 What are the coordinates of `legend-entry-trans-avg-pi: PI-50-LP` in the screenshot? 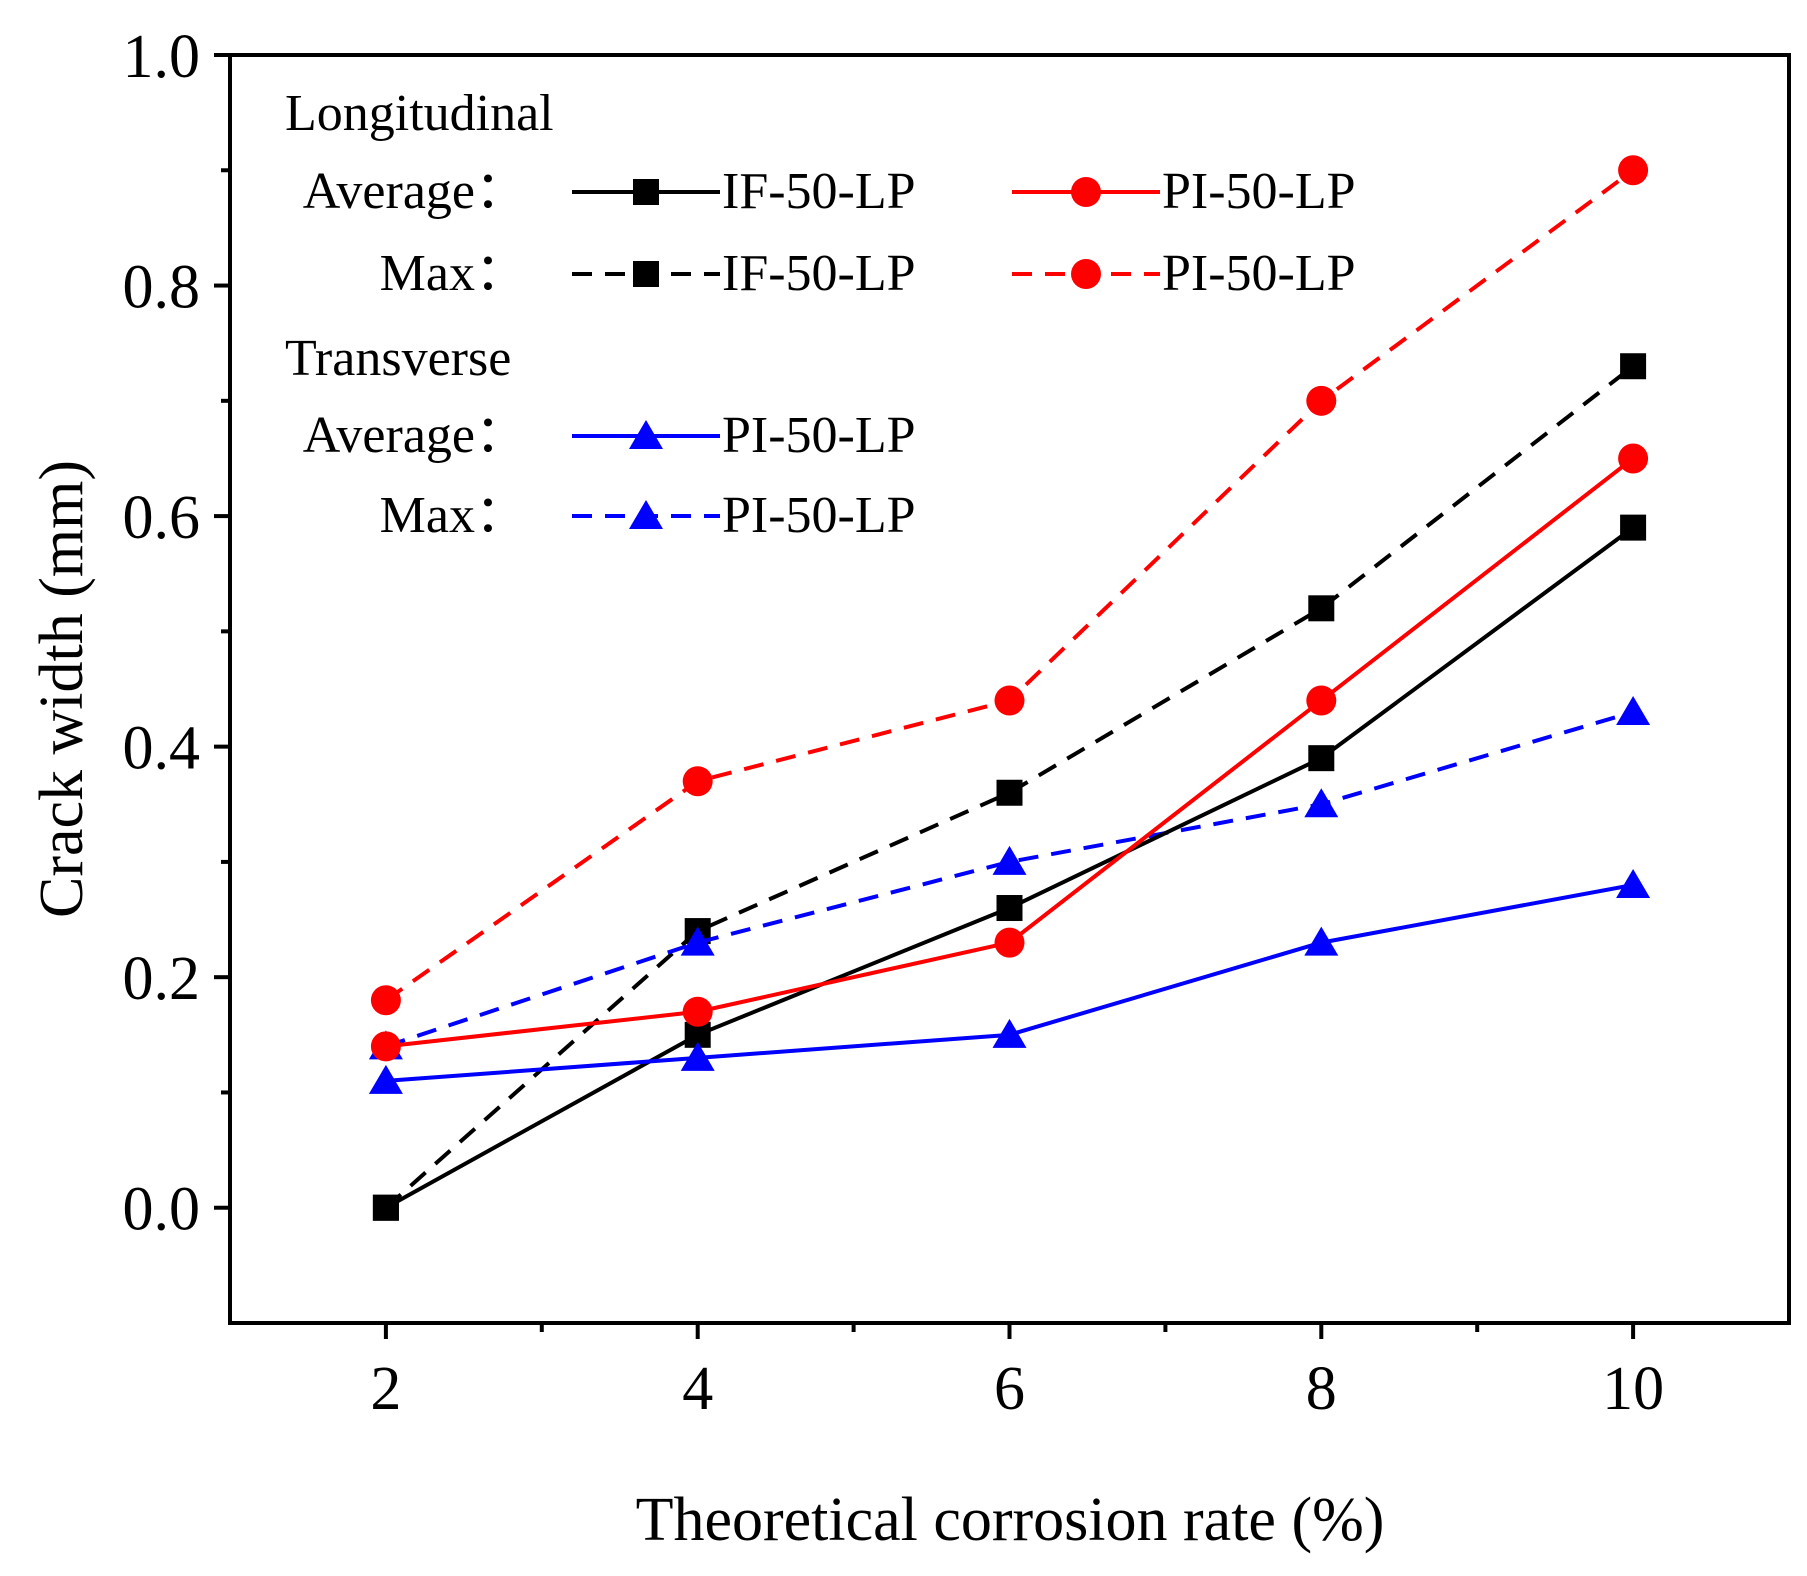 It's located at (744, 435).